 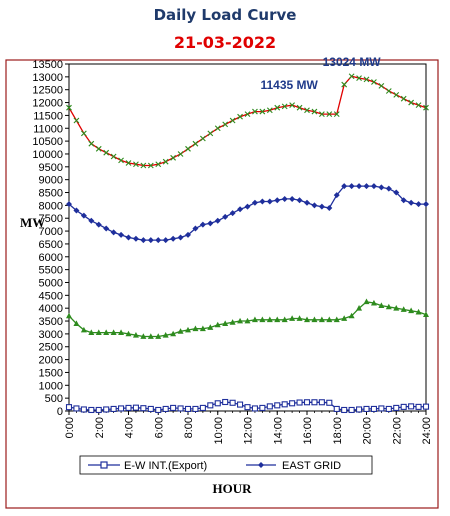 I want to click on y-tick-label: 2000, so click(x=51, y=361).